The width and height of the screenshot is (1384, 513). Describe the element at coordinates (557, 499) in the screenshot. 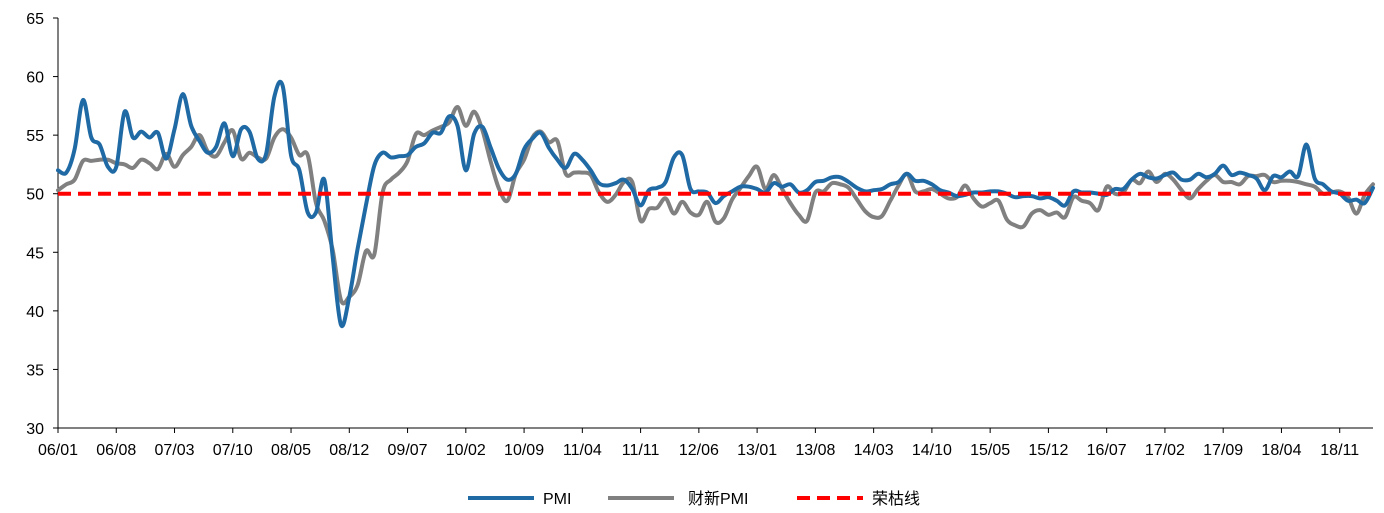

I see `legend-label-0: PMI` at that location.